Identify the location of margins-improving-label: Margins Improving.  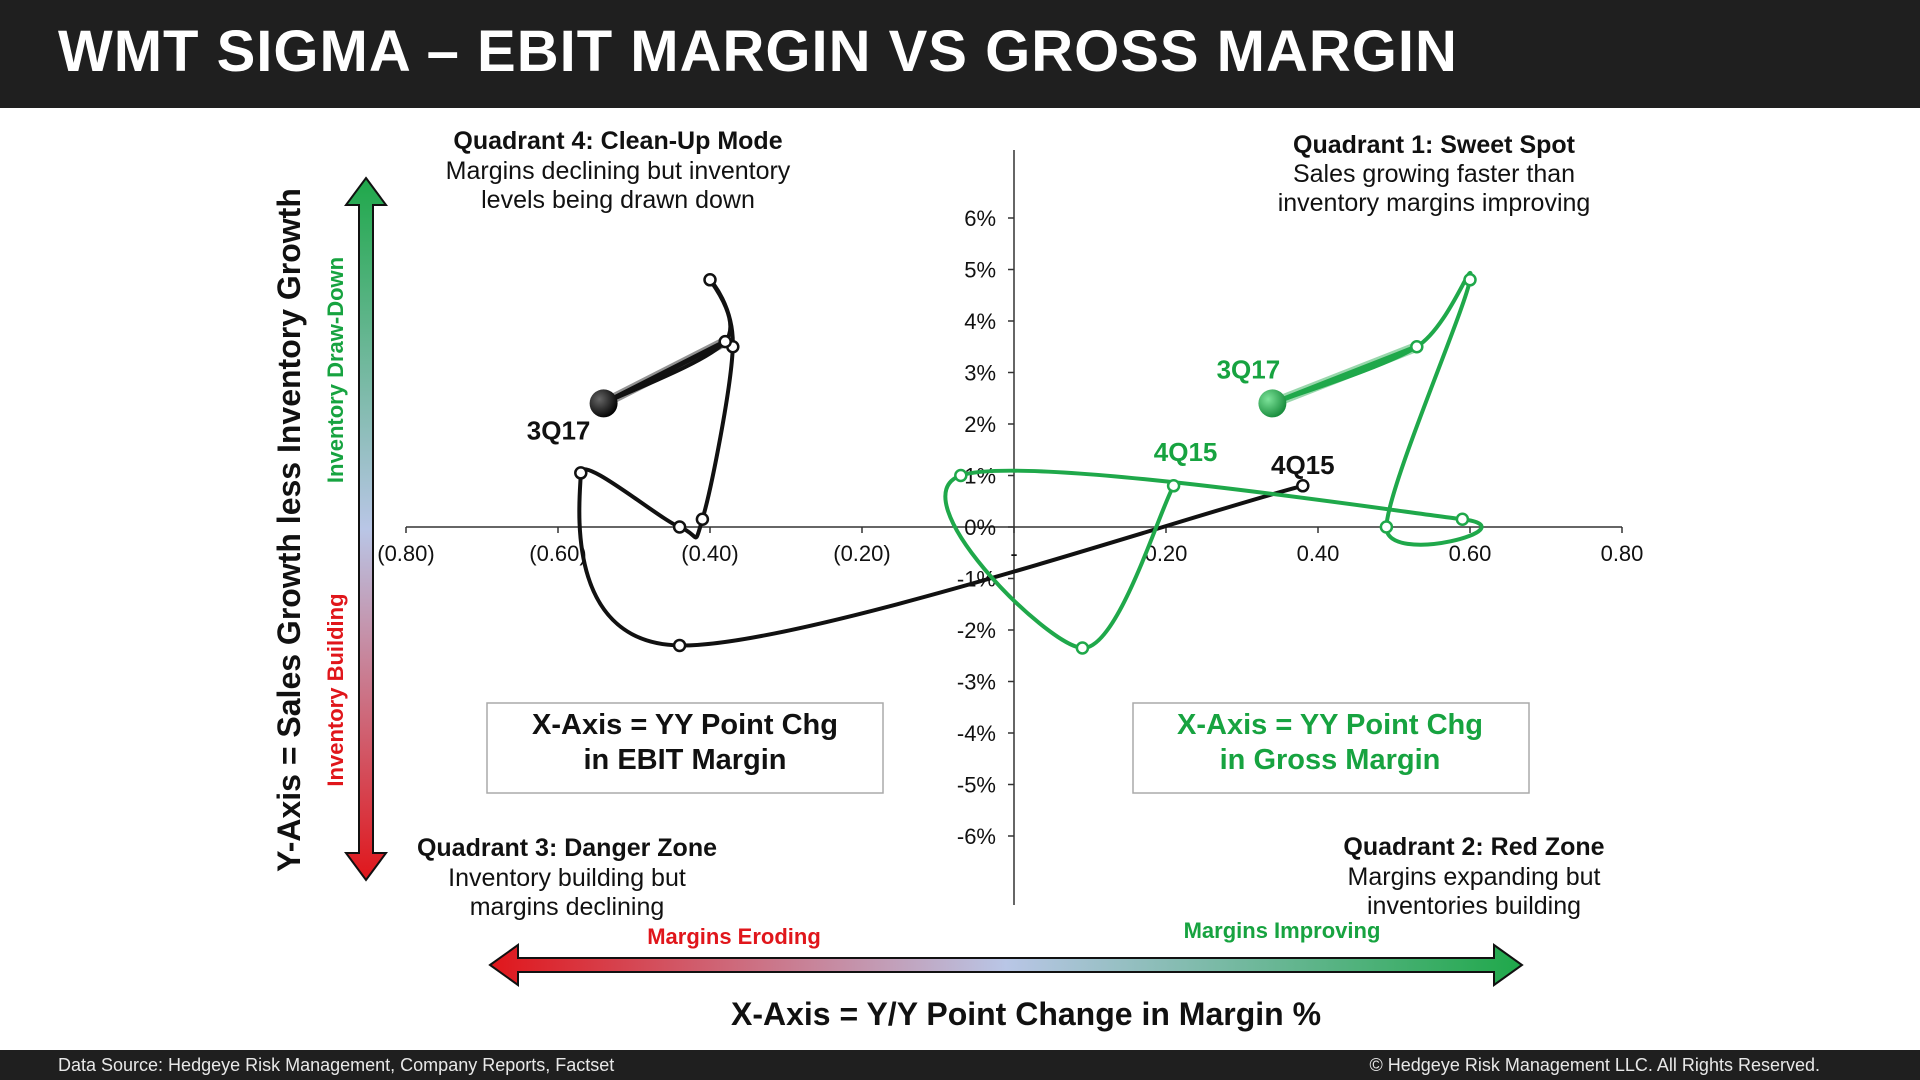
(1282, 930).